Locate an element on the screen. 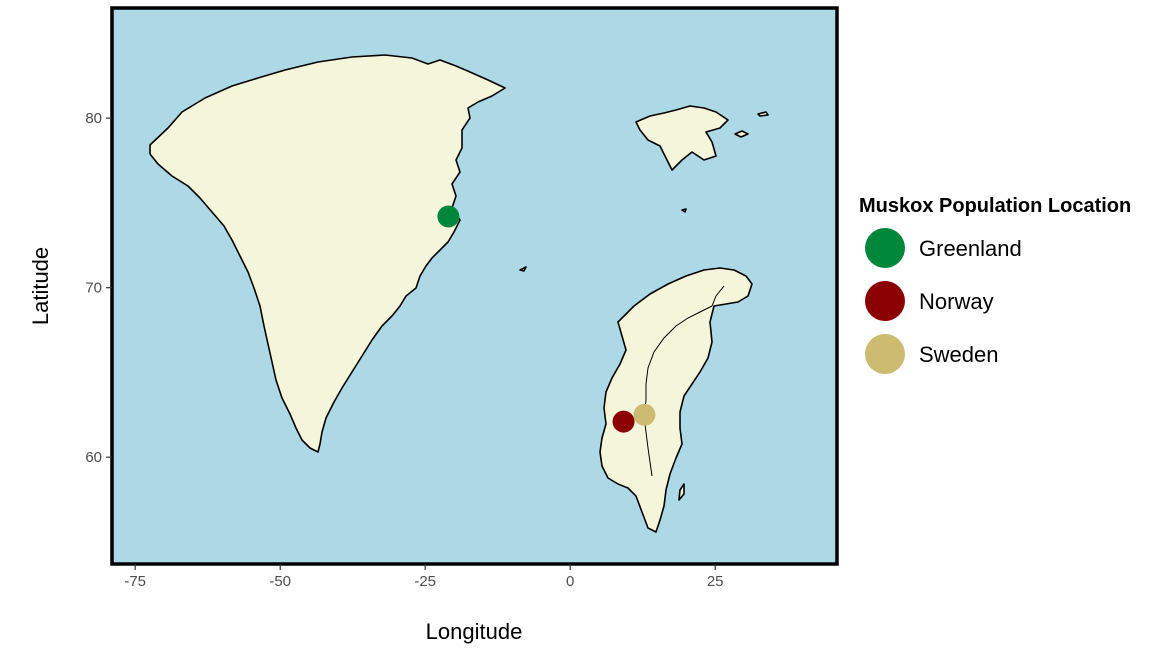  y-axis: 60 70 80 is located at coordinates (98, 288).